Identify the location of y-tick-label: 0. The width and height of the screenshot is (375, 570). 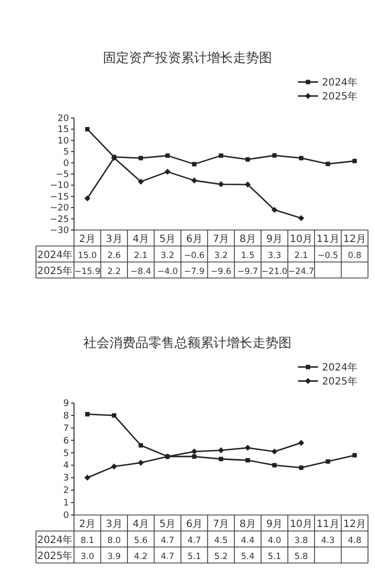
(66, 516).